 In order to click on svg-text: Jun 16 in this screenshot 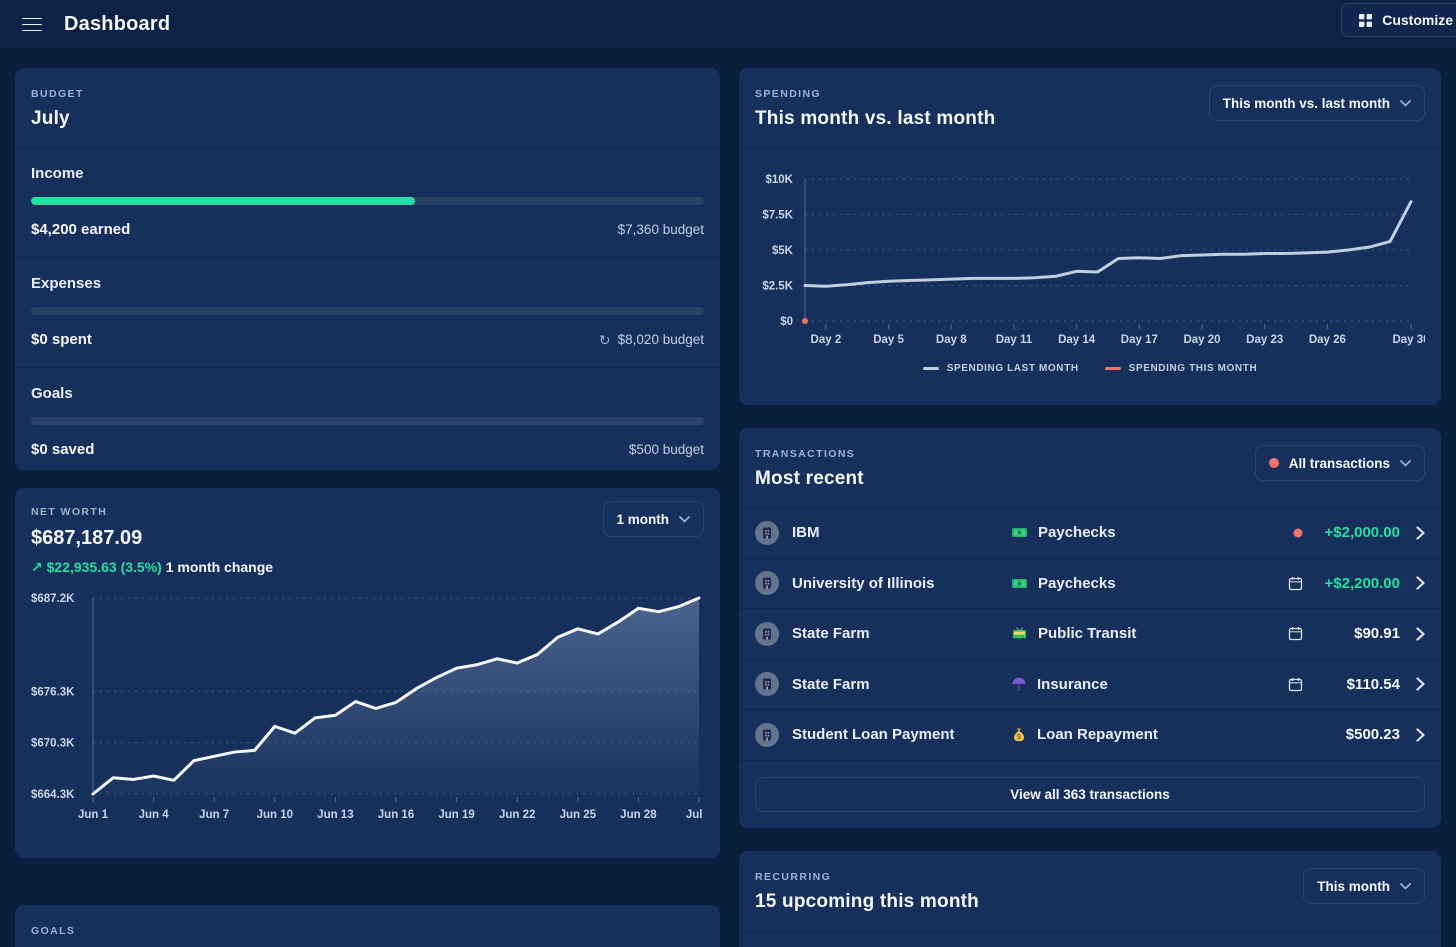, I will do `click(396, 815)`.